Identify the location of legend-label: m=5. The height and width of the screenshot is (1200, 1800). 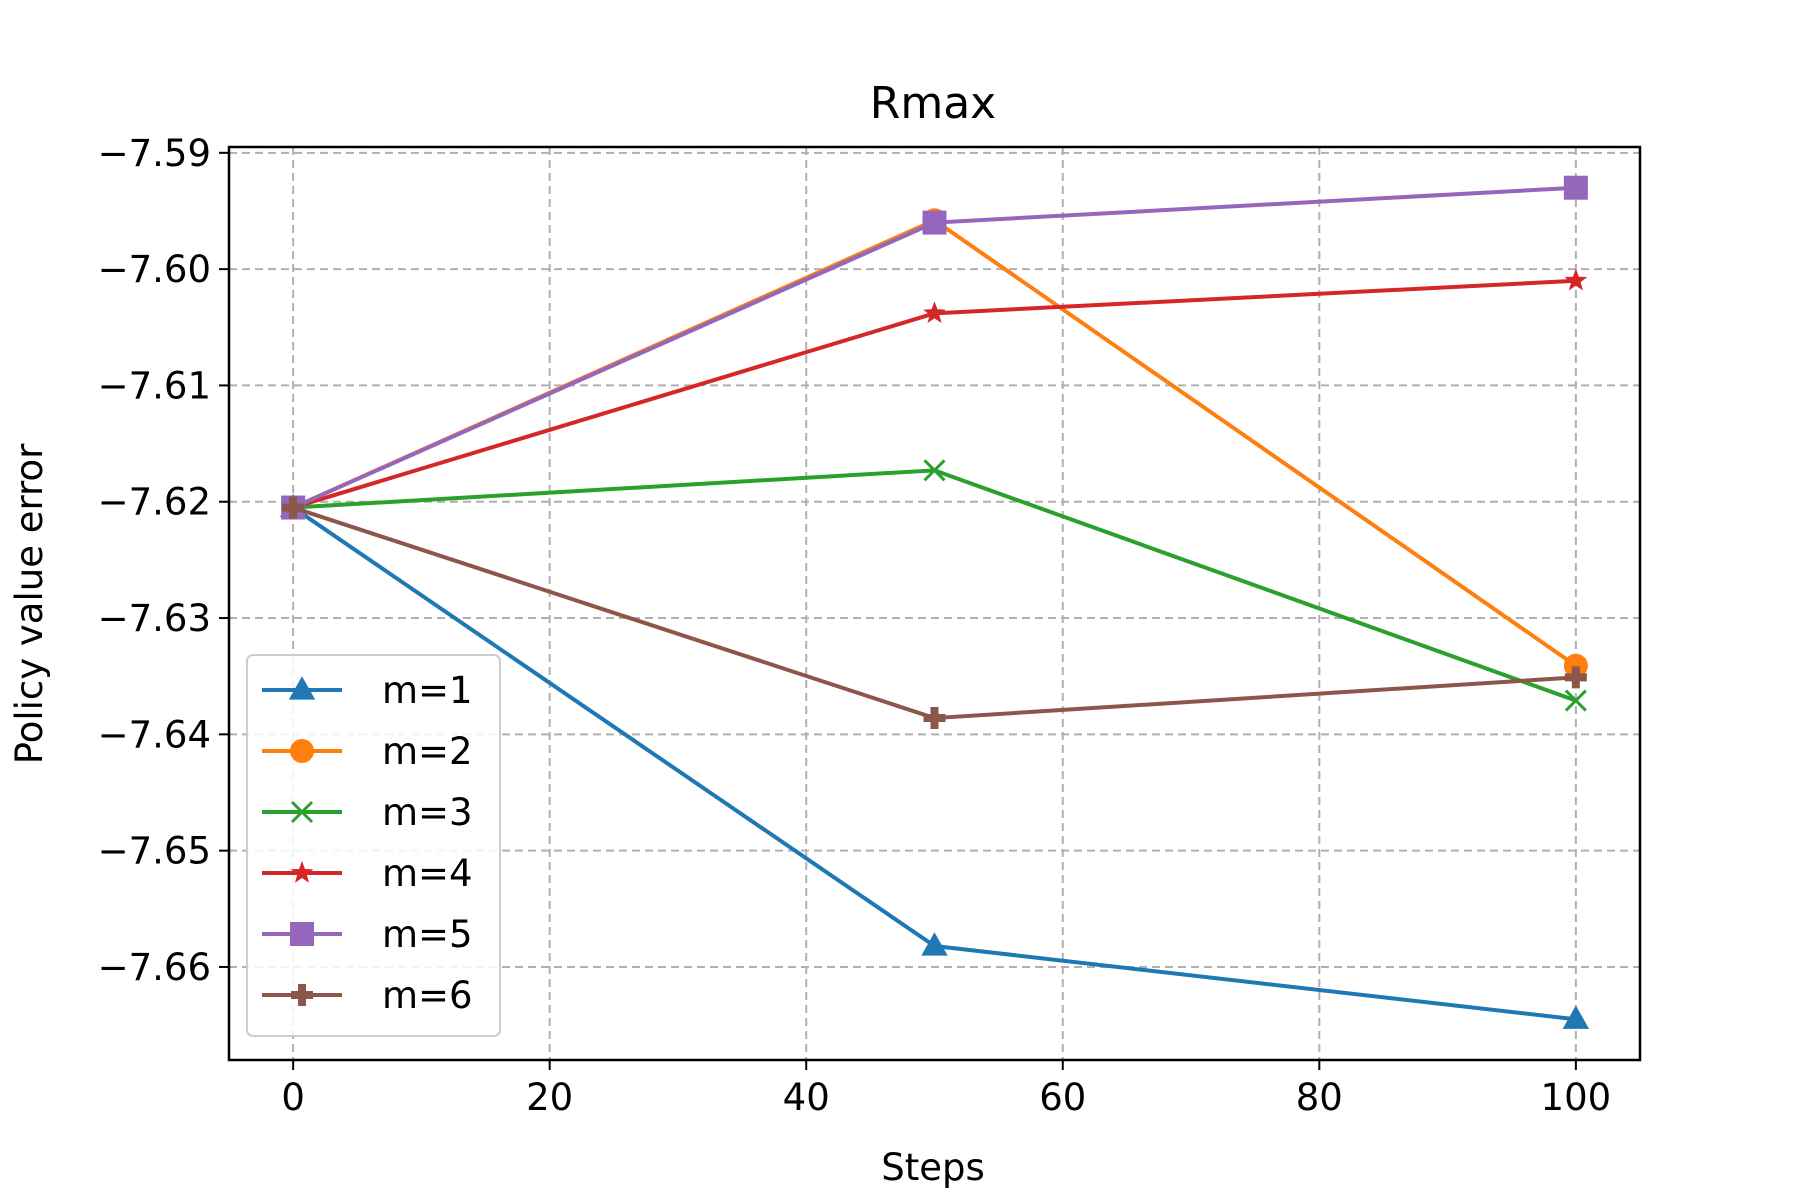
(427, 934).